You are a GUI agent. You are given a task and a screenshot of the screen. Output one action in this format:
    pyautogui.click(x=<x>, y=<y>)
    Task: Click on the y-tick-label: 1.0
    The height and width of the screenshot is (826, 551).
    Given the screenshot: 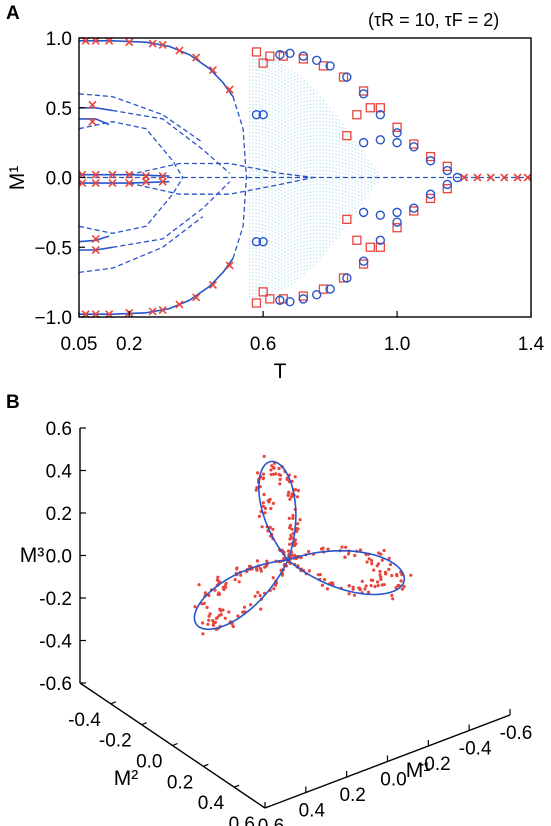 What is the action you would take?
    pyautogui.click(x=59, y=39)
    